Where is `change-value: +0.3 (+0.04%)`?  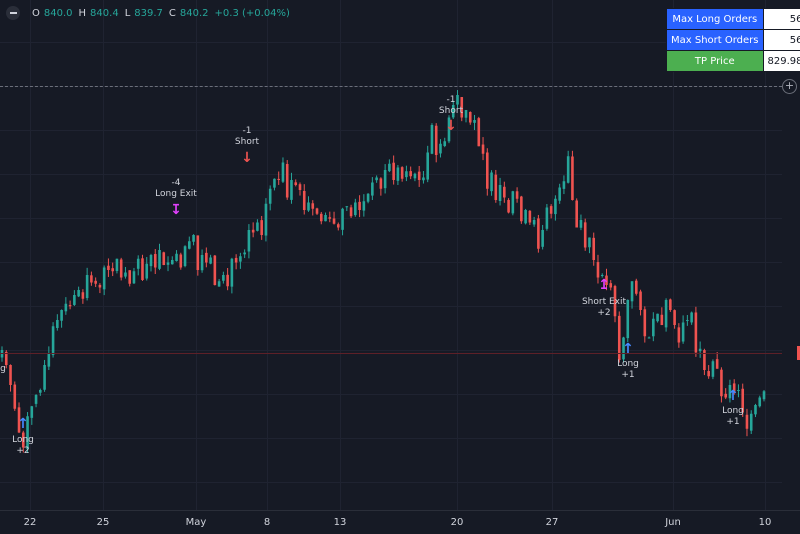
change-value: +0.3 (+0.04%) is located at coordinates (252, 13).